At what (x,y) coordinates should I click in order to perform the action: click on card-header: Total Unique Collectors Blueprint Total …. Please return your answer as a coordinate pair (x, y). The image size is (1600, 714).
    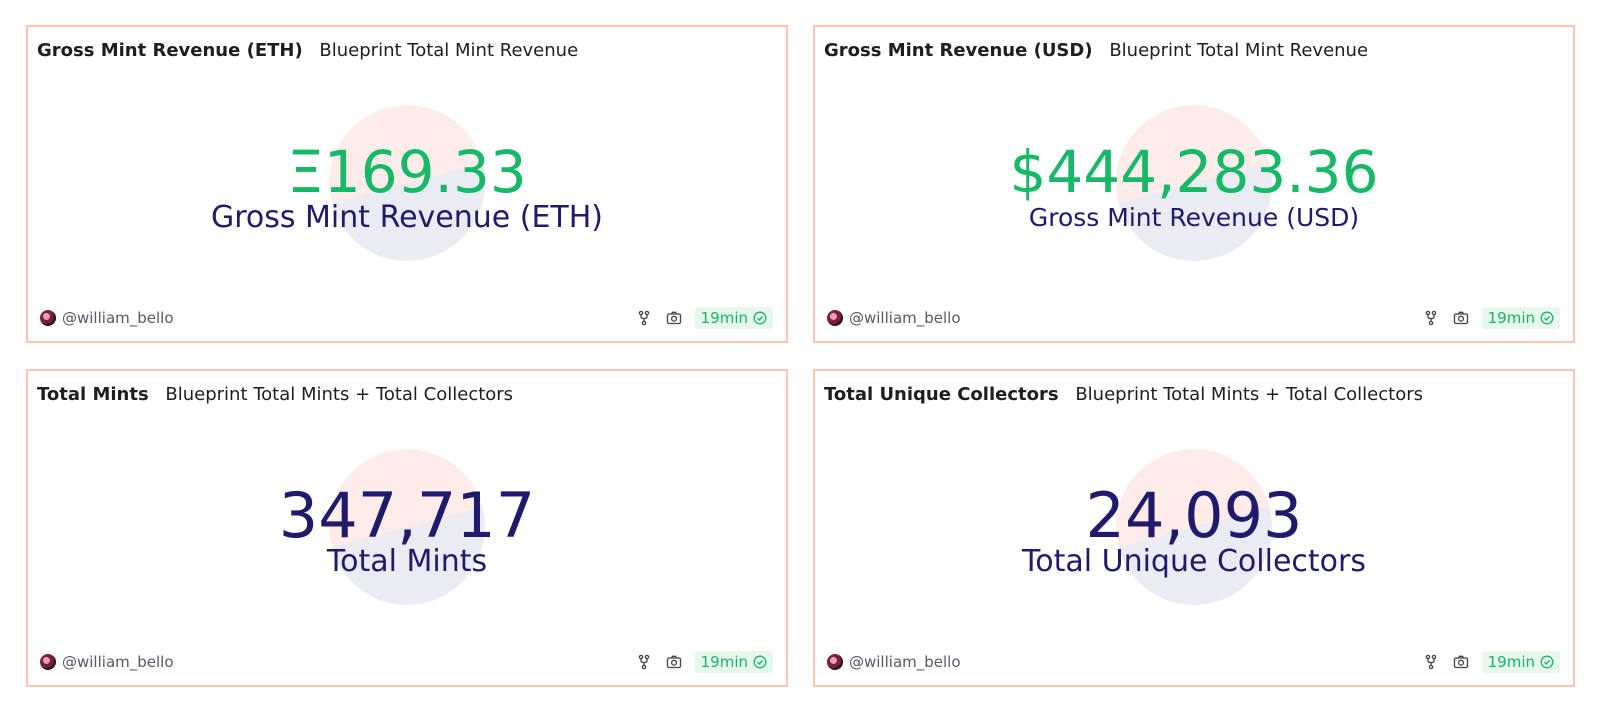
    Looking at the image, I should click on (1123, 394).